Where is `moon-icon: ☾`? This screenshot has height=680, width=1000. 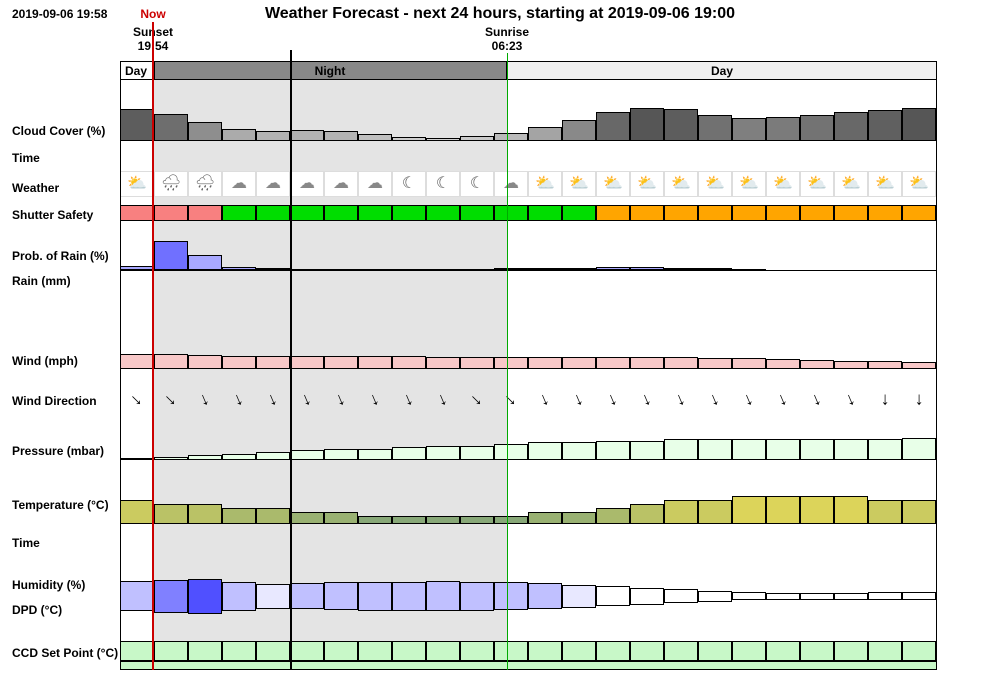
moon-icon: ☾ is located at coordinates (443, 184).